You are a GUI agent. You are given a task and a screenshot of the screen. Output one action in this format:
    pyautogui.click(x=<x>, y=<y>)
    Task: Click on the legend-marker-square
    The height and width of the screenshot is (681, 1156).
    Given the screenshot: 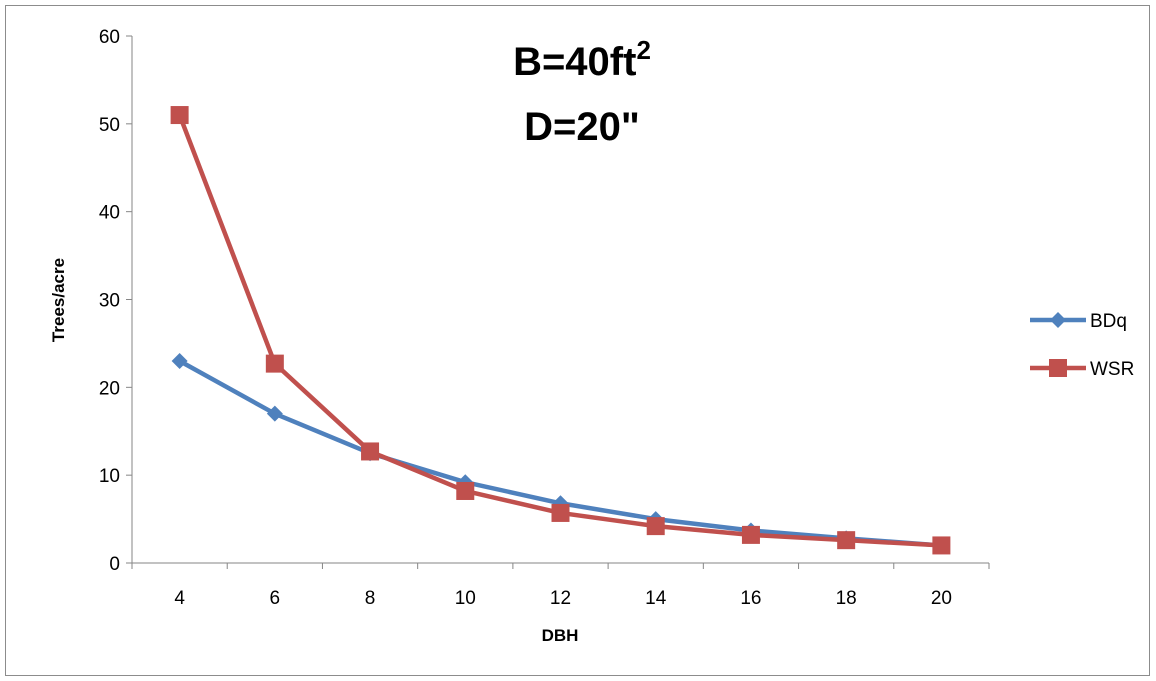 What is the action you would take?
    pyautogui.click(x=1058, y=368)
    